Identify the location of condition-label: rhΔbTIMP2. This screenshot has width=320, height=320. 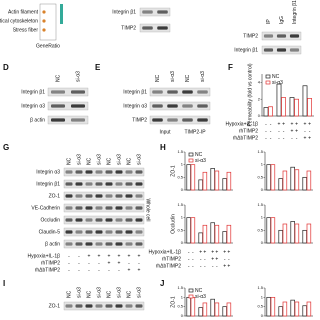
(48, 270).